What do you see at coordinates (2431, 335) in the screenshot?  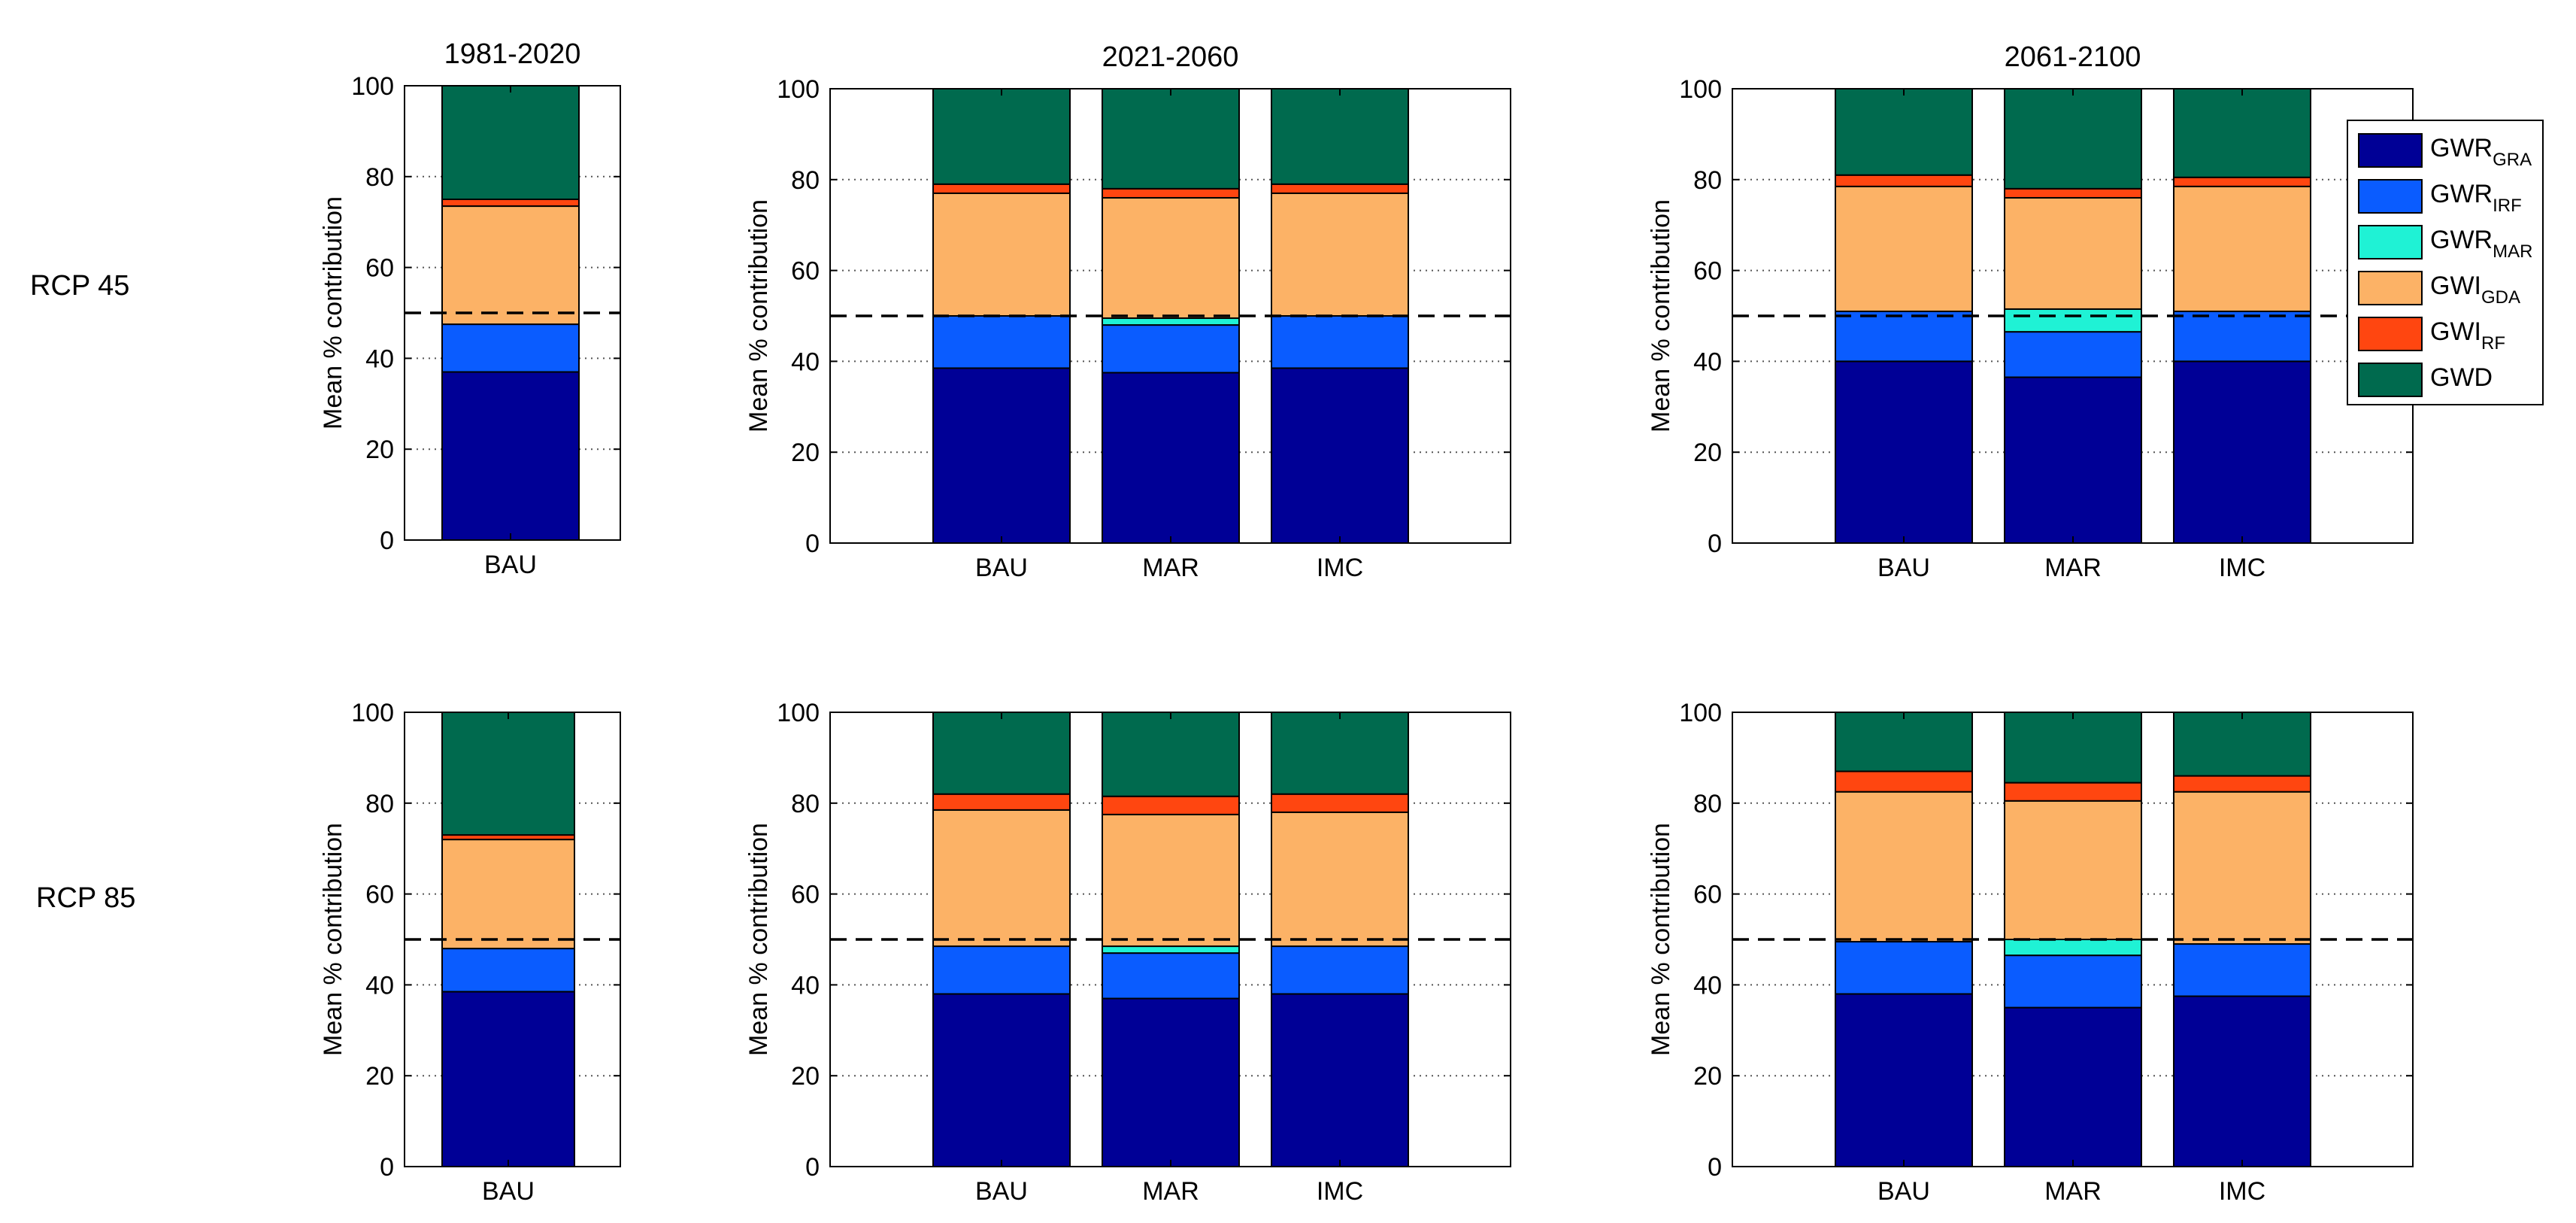 I see `legend-entry-gwi-rf: GWIRF` at bounding box center [2431, 335].